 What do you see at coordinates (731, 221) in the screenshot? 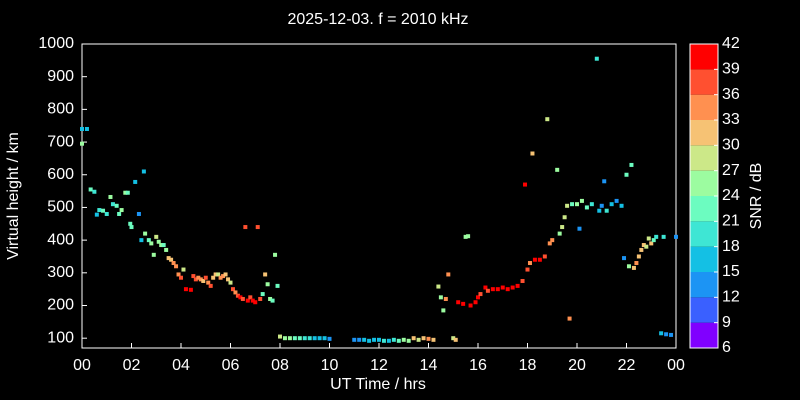
I see `colorbar-tick-label: 21` at bounding box center [731, 221].